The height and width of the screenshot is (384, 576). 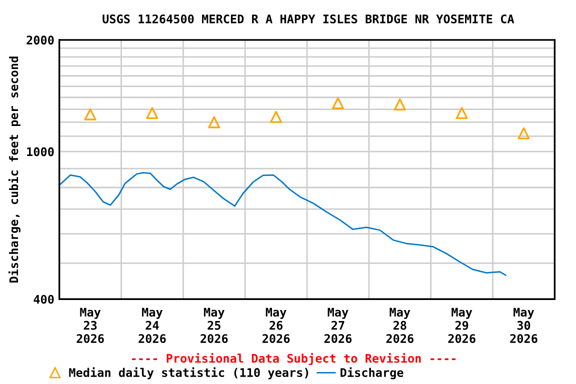 I want to click on x-tick-label: May 29 2026, so click(x=462, y=326).